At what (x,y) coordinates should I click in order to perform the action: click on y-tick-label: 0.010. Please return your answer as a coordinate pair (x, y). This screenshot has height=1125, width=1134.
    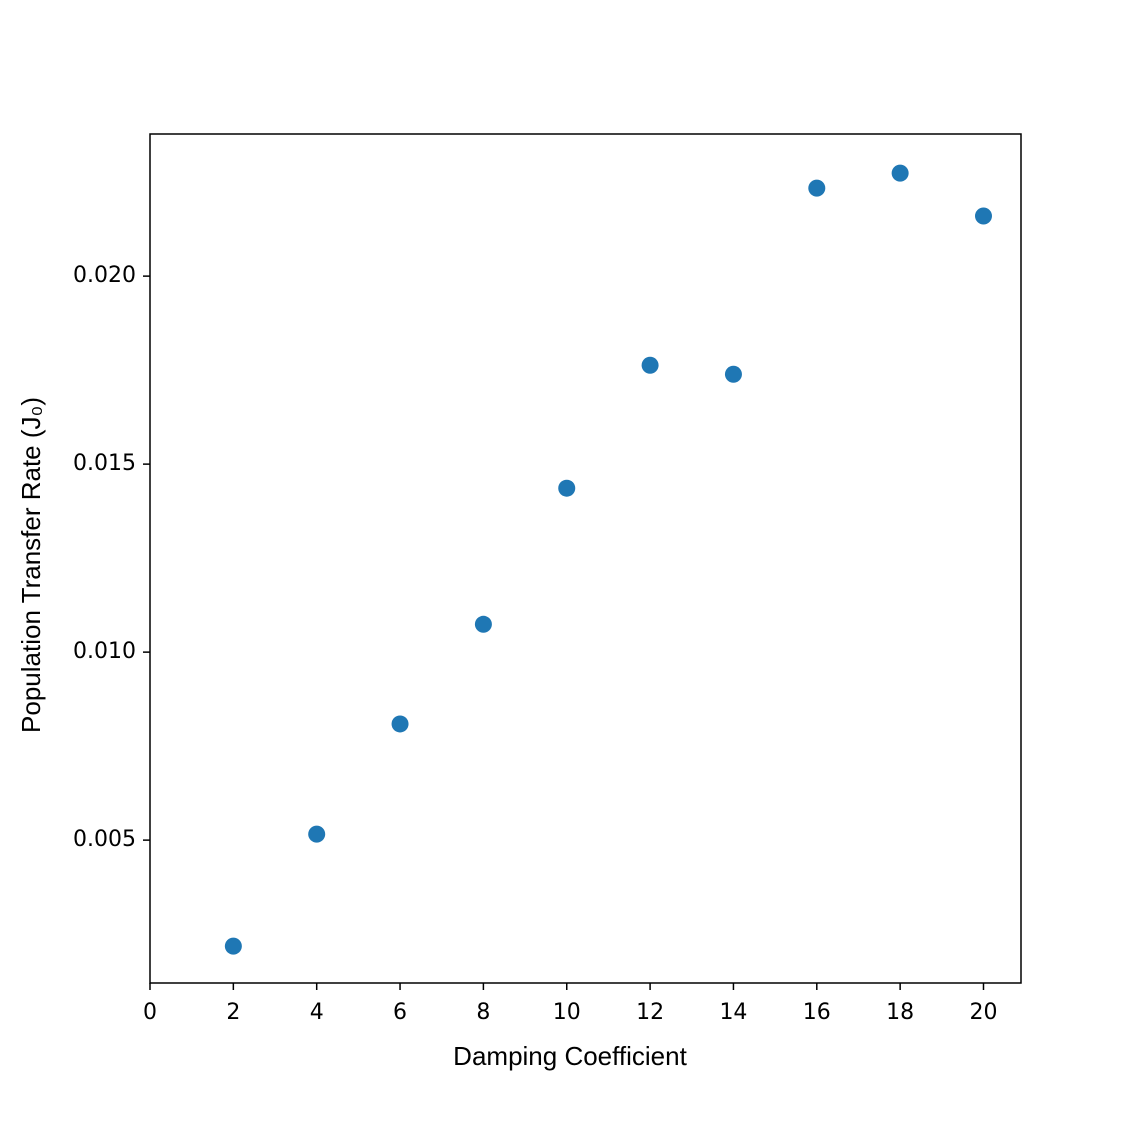
    Looking at the image, I should click on (104, 651).